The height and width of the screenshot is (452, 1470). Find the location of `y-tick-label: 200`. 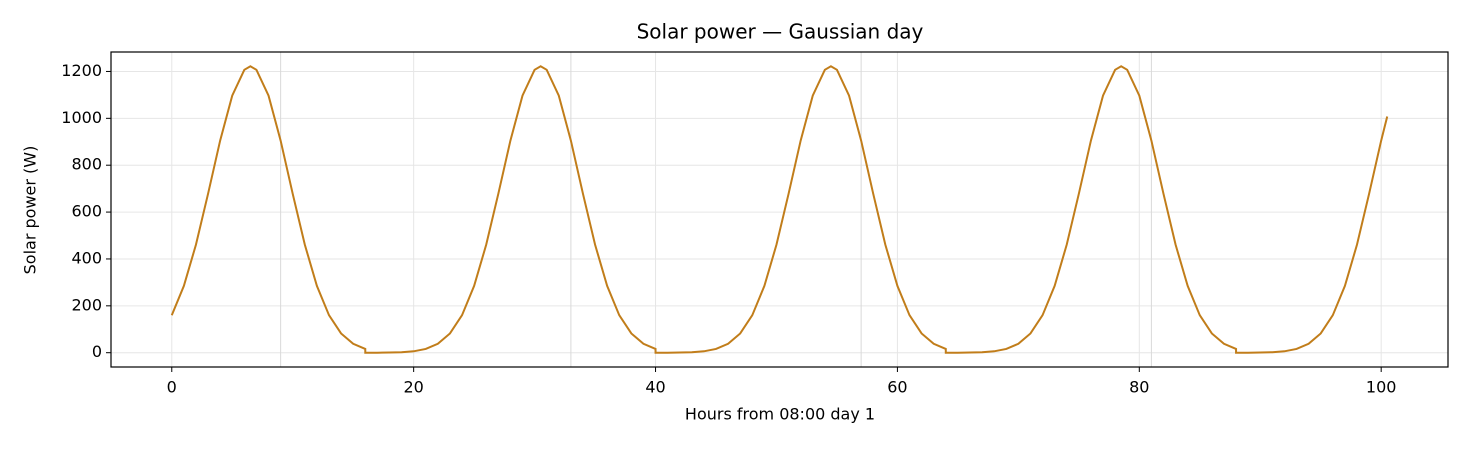

y-tick-label: 200 is located at coordinates (86, 304).